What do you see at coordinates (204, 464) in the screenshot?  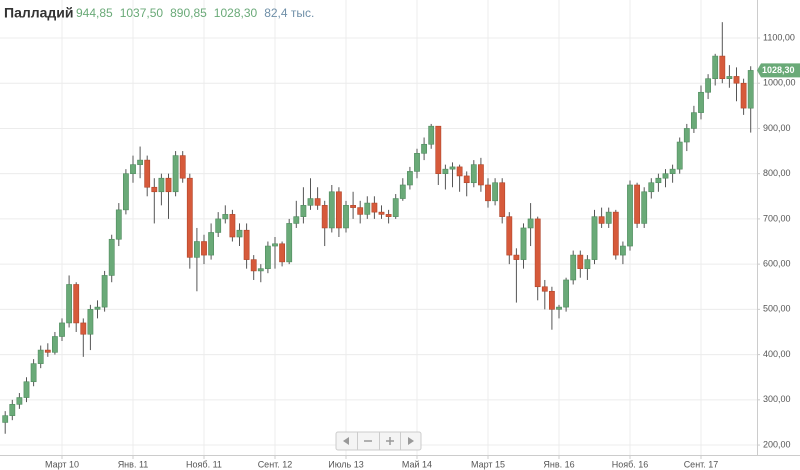 I see `x-tick-label: Нояб. 11` at bounding box center [204, 464].